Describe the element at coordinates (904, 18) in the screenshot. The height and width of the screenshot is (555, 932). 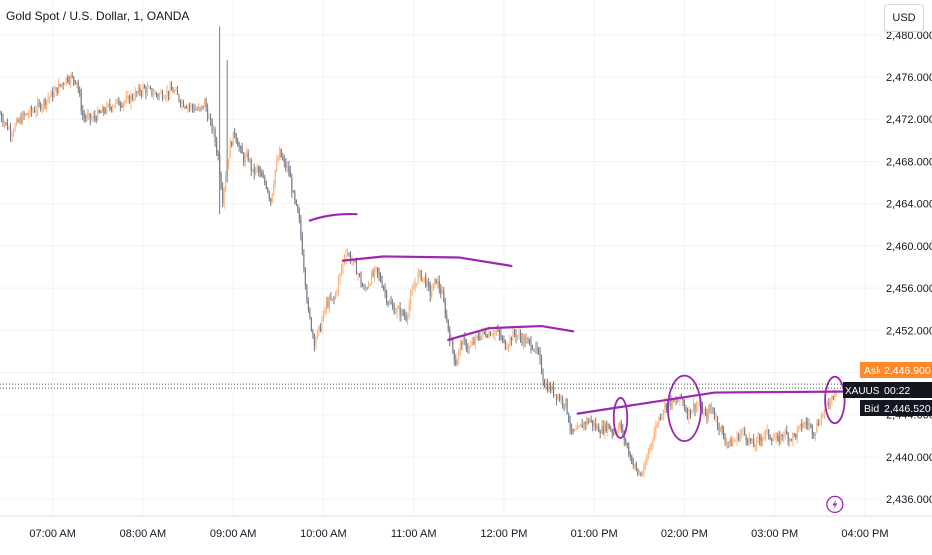
I see `currency-button: USD` at that location.